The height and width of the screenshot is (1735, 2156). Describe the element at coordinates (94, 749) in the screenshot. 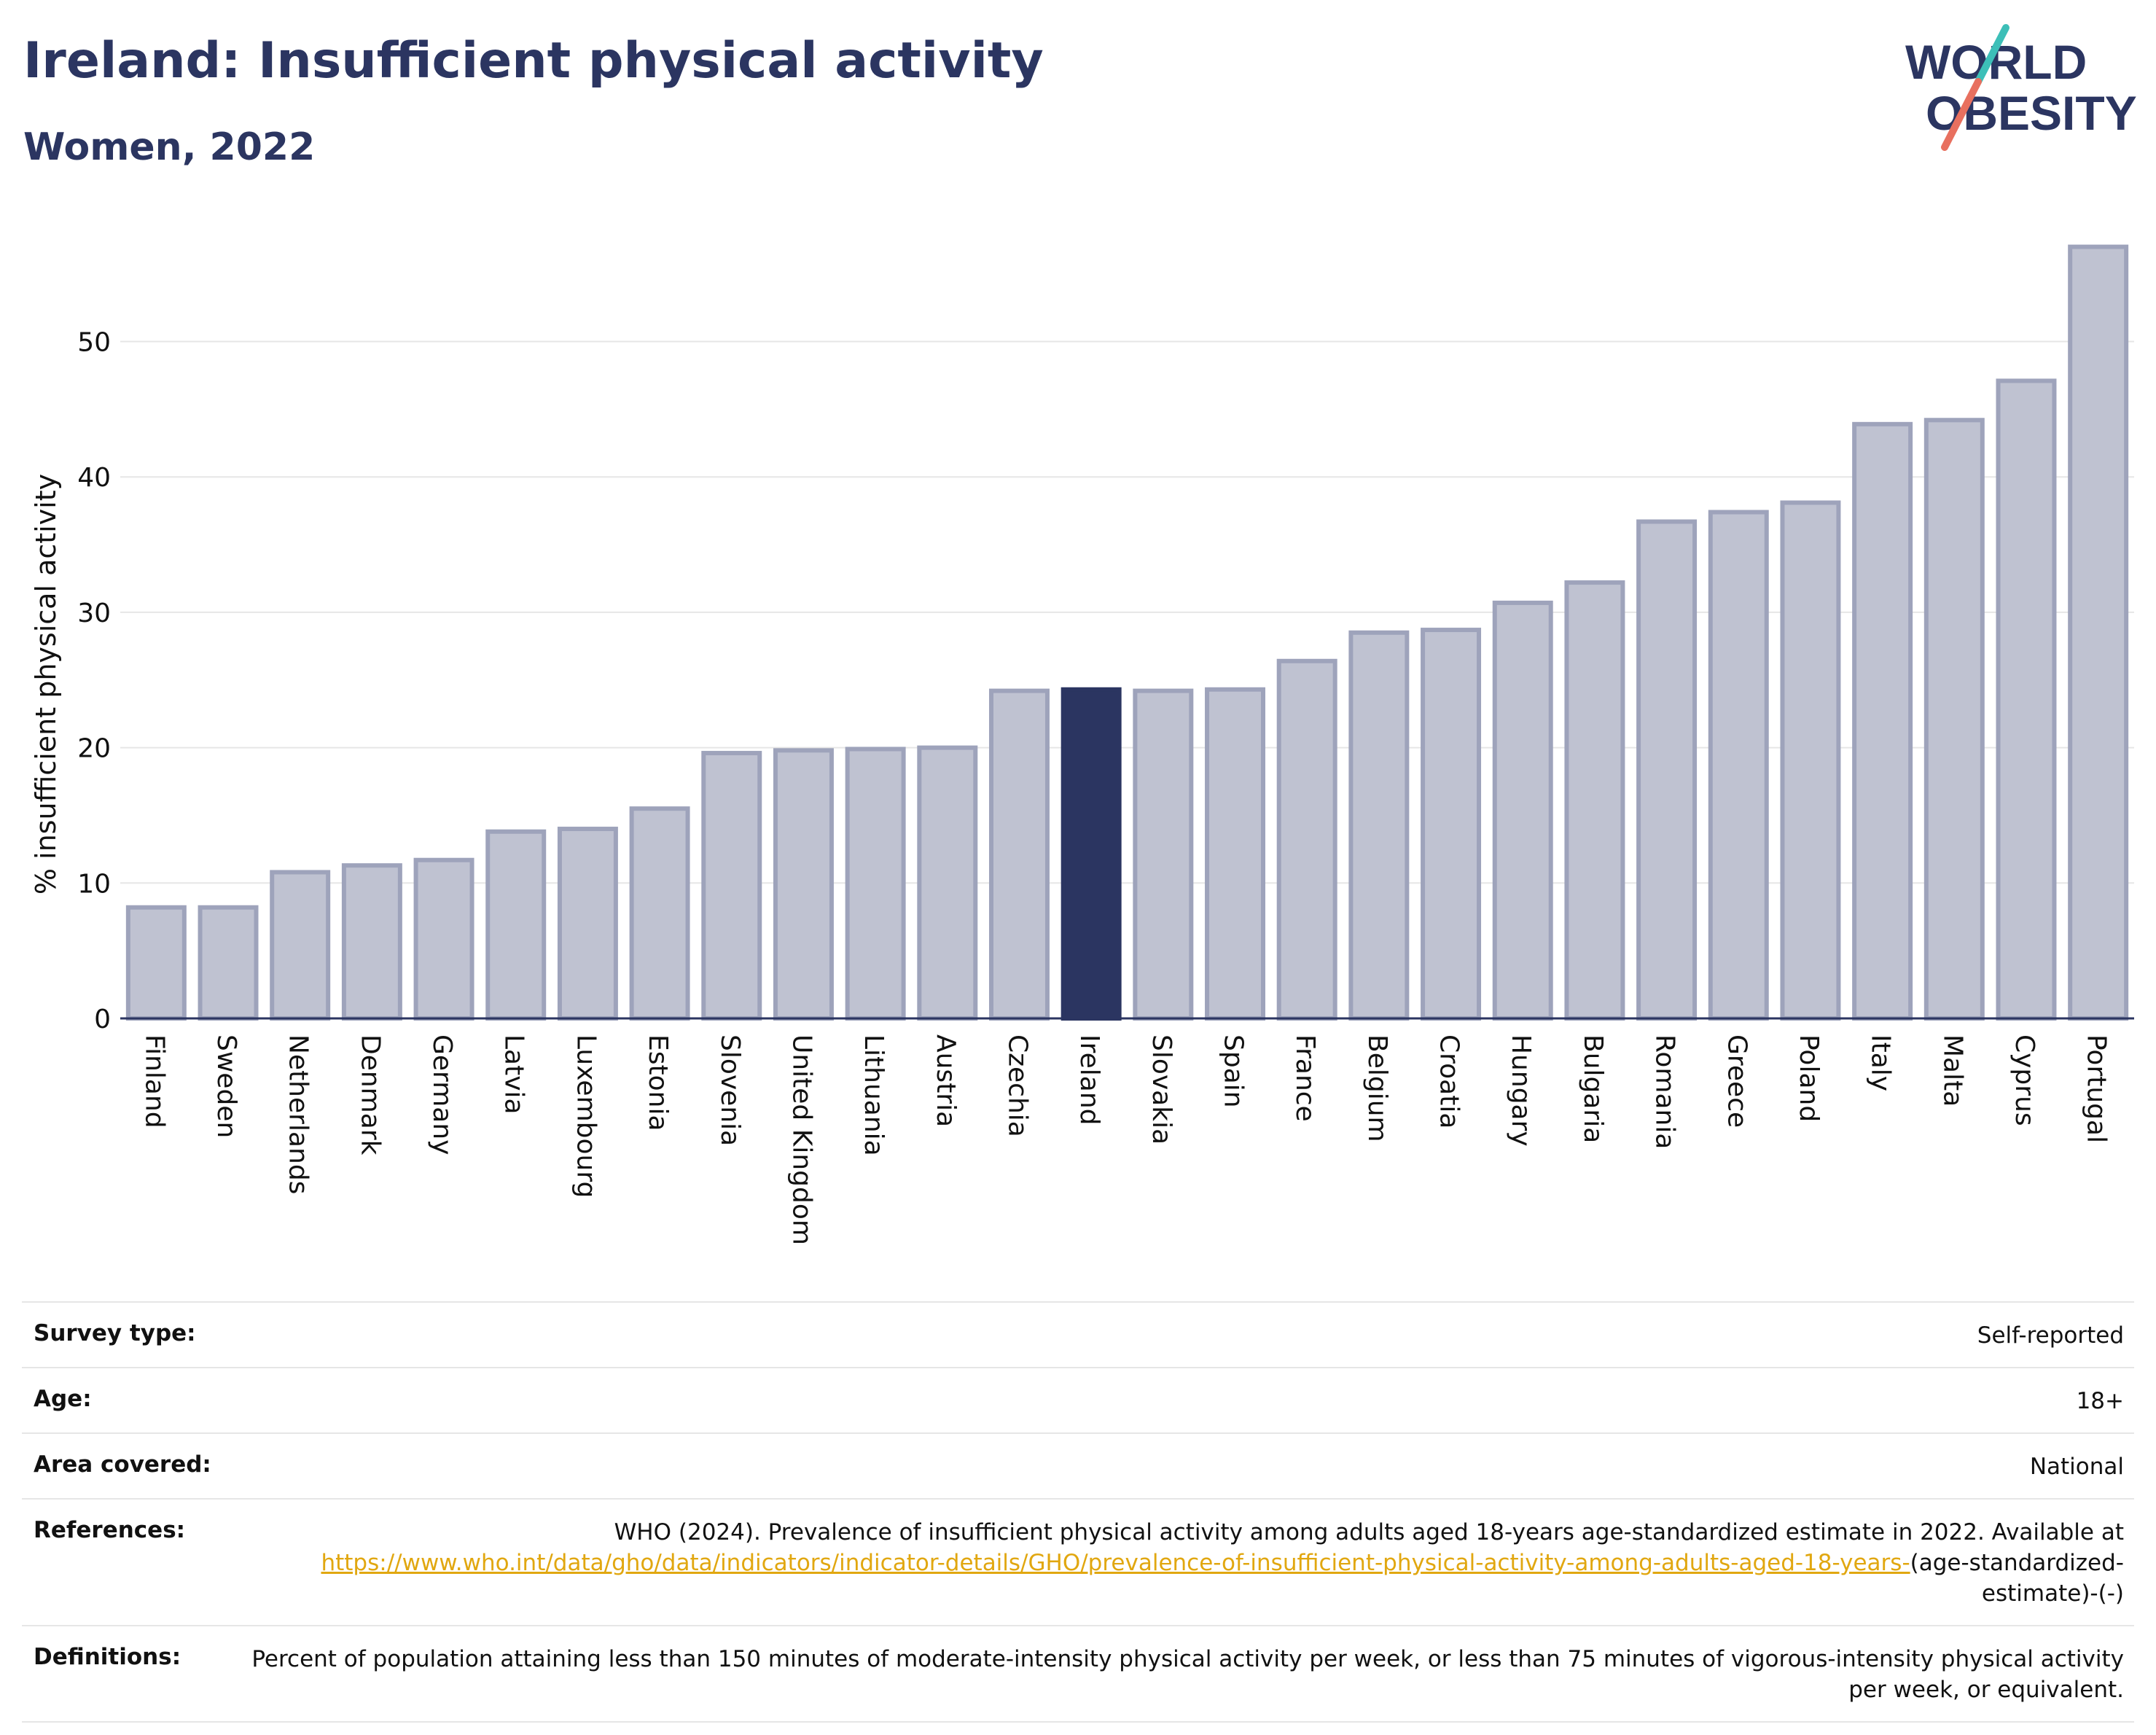

I see `y-tick-label: 20` at that location.